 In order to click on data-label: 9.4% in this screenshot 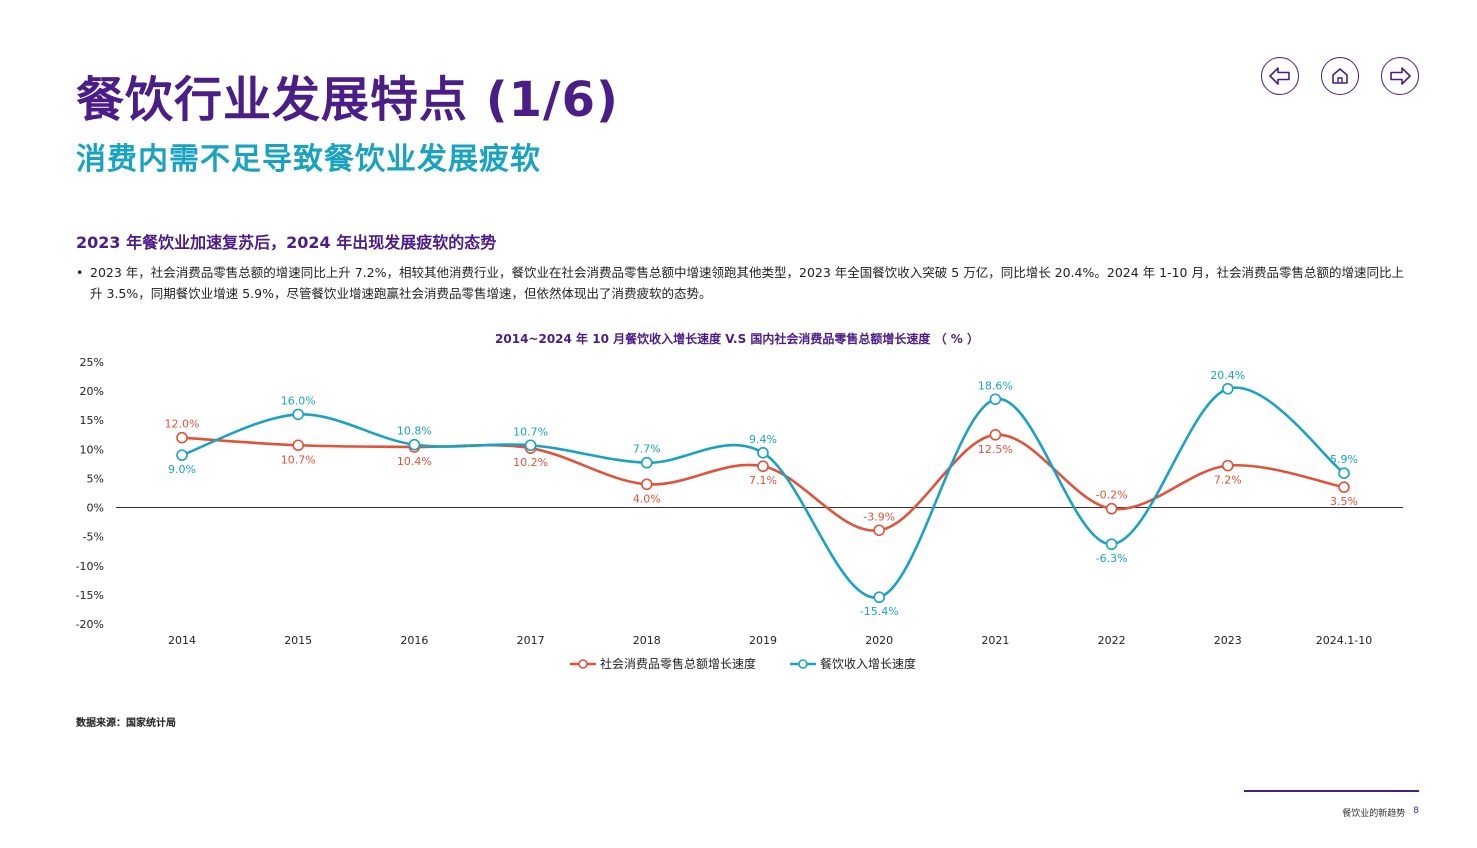, I will do `click(763, 439)`.